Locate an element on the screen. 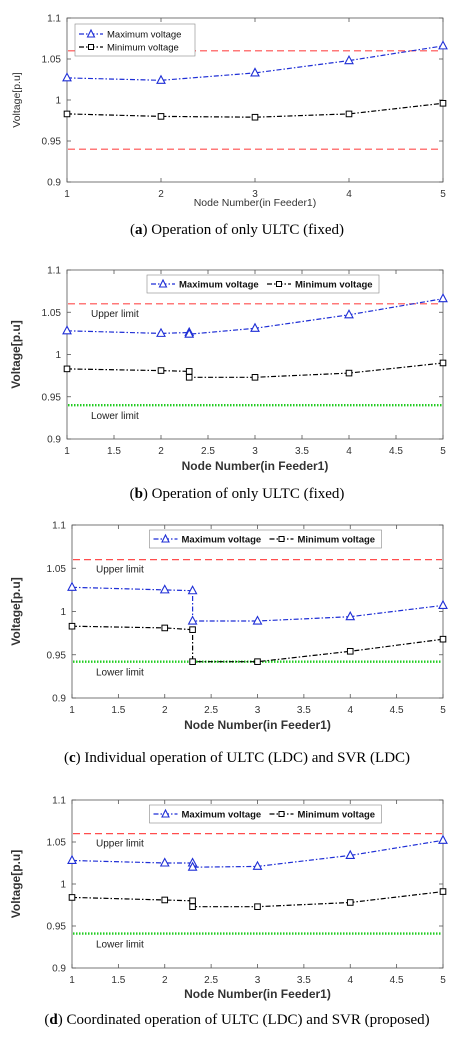 The height and width of the screenshot is (1039, 474). caption-a-text: Operation of only ULTC (fixed) is located at coordinates (245, 230).